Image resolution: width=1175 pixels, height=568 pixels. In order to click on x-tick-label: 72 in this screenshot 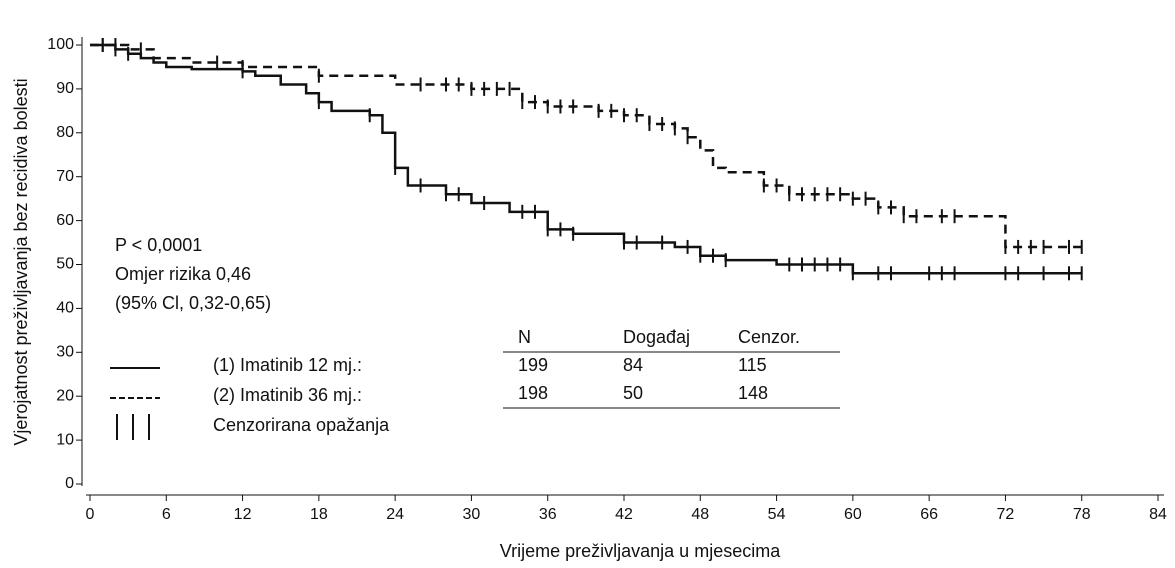, I will do `click(1006, 514)`.